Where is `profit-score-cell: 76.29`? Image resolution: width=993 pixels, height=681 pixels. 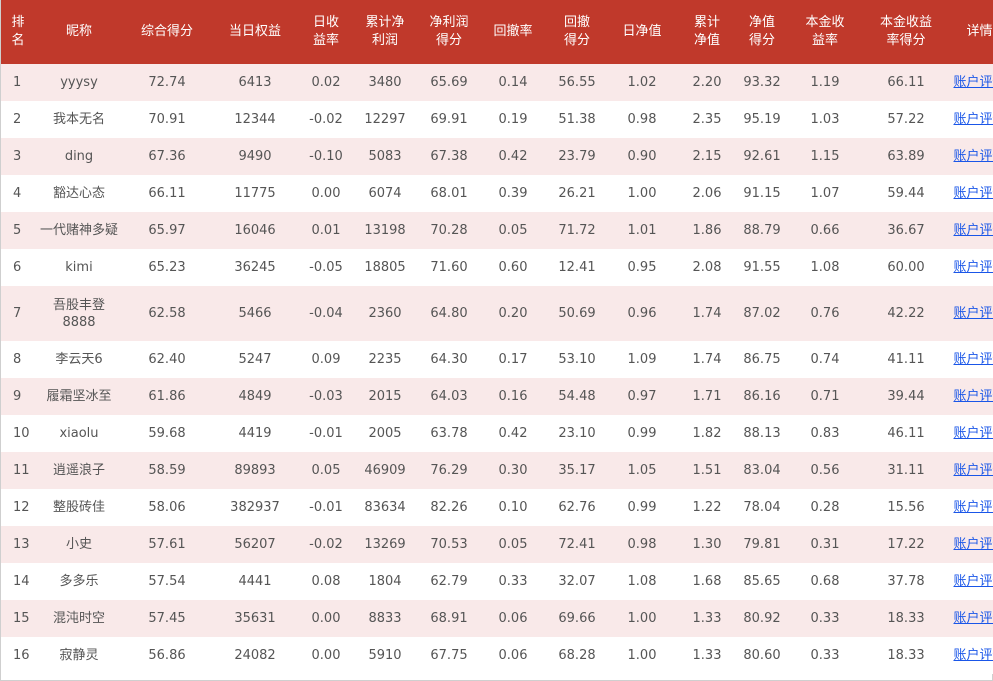
profit-score-cell: 76.29 is located at coordinates (449, 470).